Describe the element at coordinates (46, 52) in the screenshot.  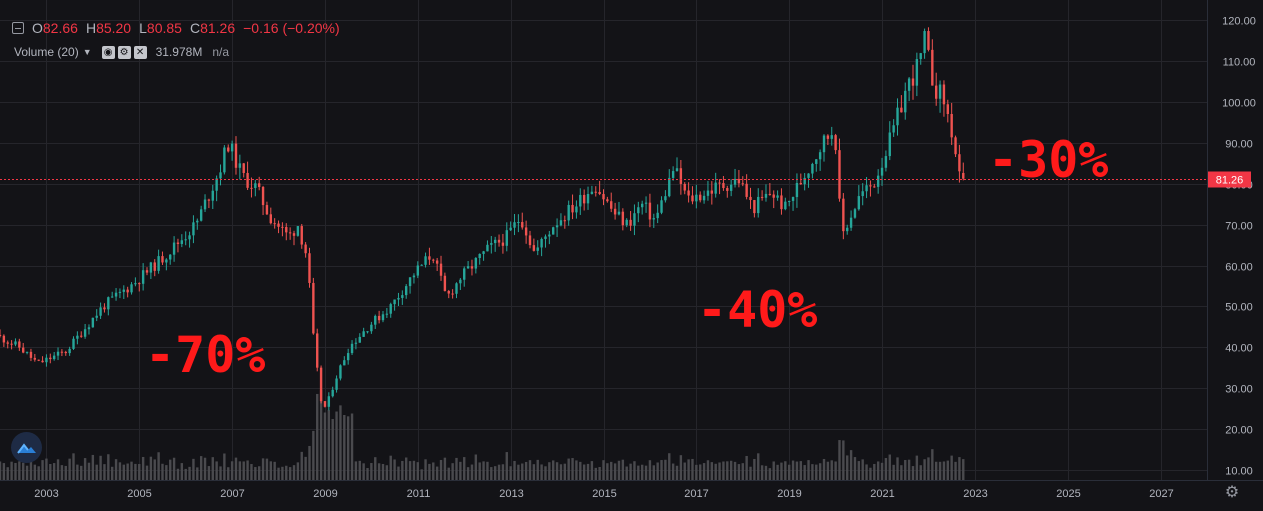
I see `volume-title: Volume (20)` at that location.